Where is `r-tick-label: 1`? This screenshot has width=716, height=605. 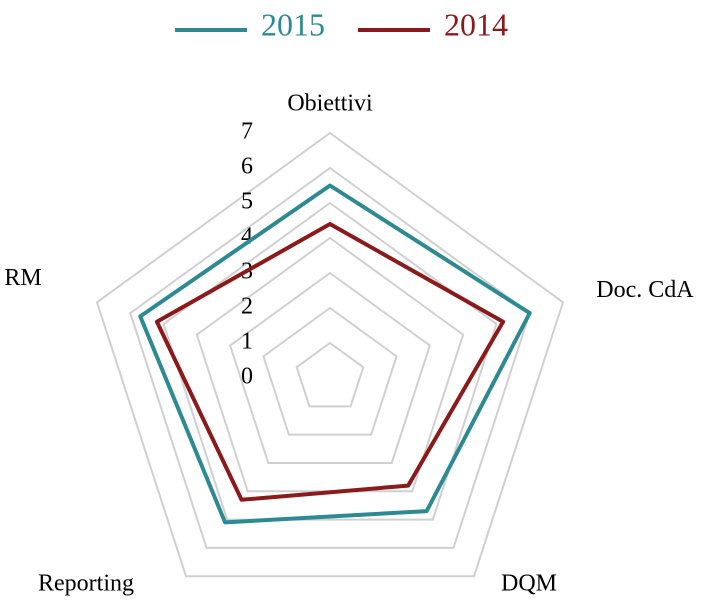 r-tick-label: 1 is located at coordinates (247, 342).